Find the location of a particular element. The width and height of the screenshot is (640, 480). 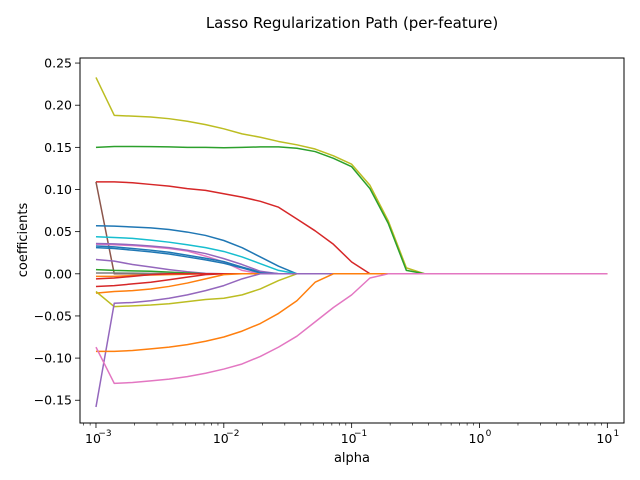

x-tick-exponent: −2 is located at coordinates (232, 434).